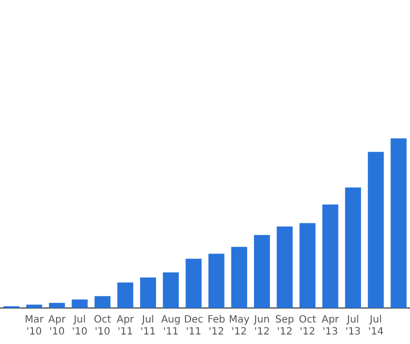 This screenshot has width=410, height=344. What do you see at coordinates (171, 326) in the screenshot?
I see `x-tick-label: Aug '11` at bounding box center [171, 326].